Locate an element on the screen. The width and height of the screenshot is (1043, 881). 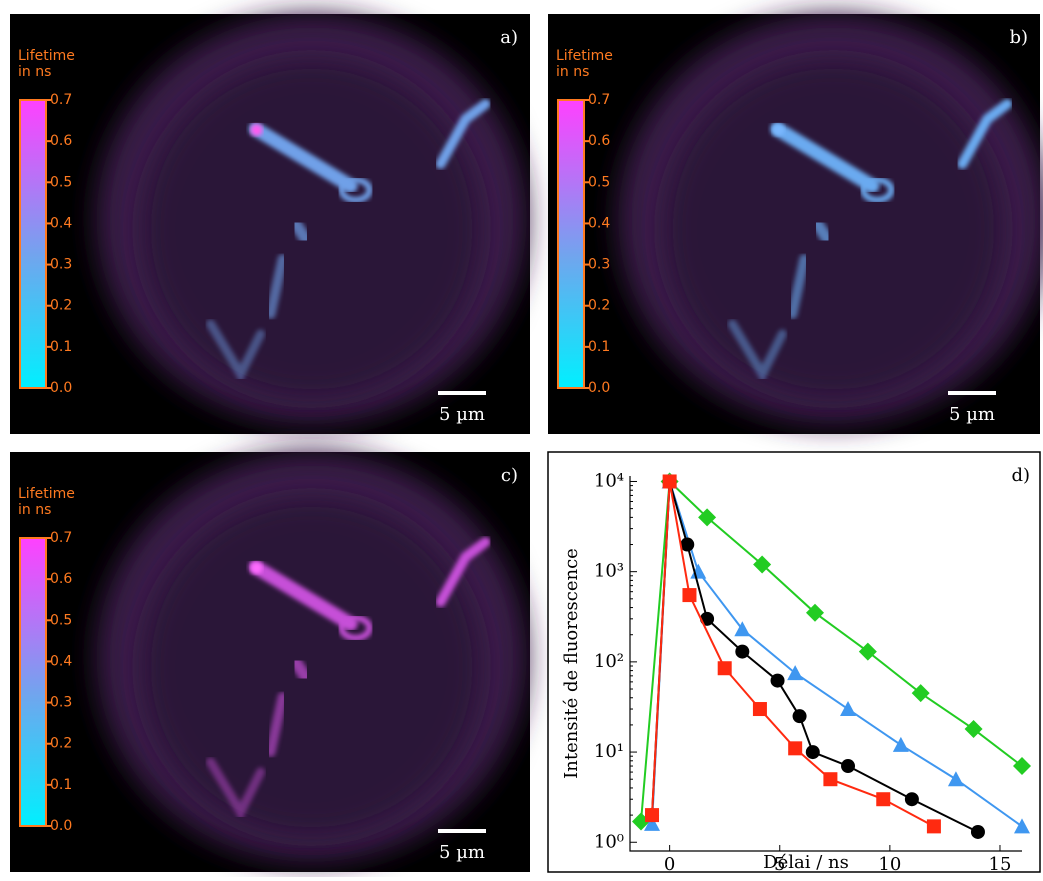
panel-label: a) is located at coordinates (509, 37).